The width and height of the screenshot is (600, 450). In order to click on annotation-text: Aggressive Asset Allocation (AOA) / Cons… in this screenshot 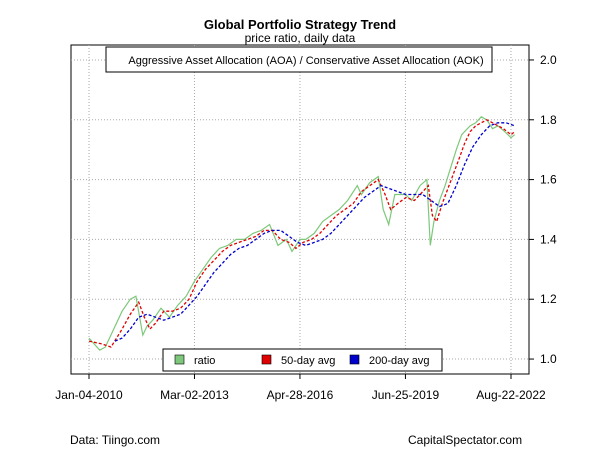, I will do `click(305, 61)`.